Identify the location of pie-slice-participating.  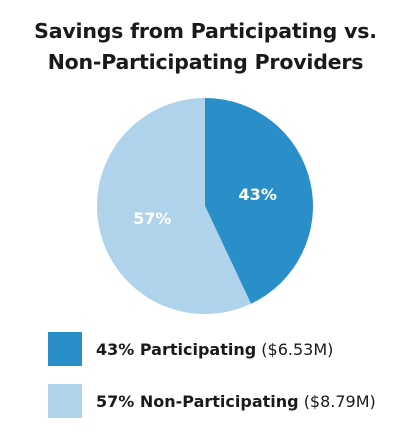
(259, 201).